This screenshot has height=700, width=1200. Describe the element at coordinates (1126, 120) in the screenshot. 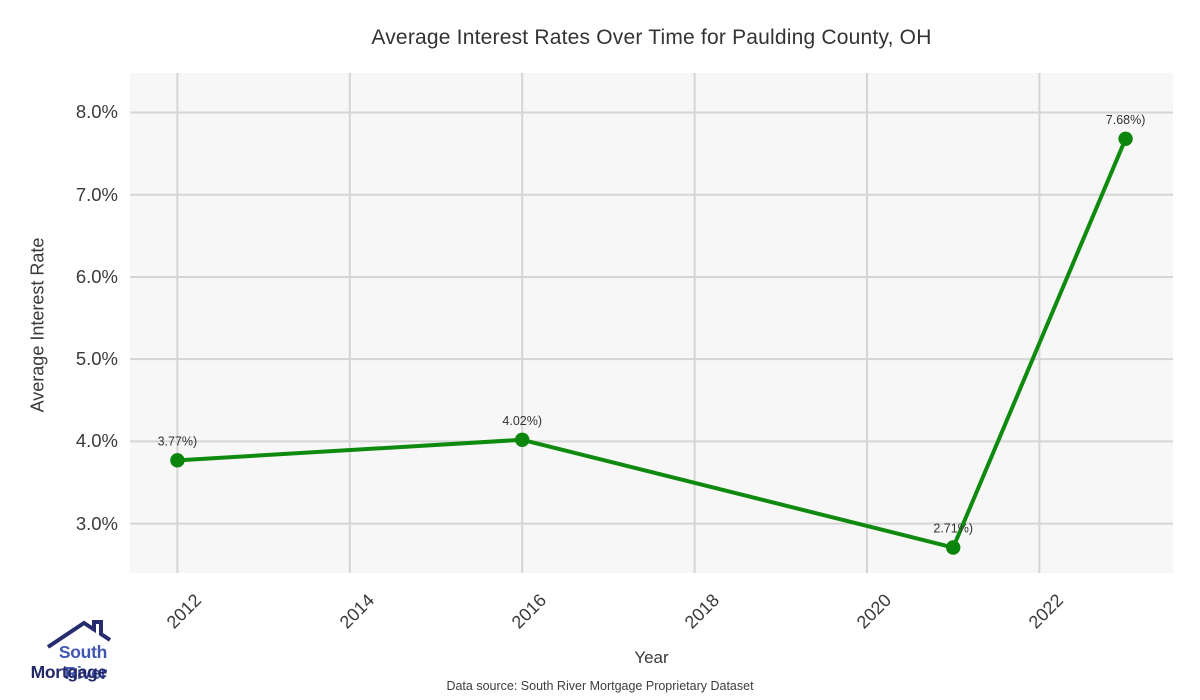

I see `data-point-label: 7.68%)` at that location.